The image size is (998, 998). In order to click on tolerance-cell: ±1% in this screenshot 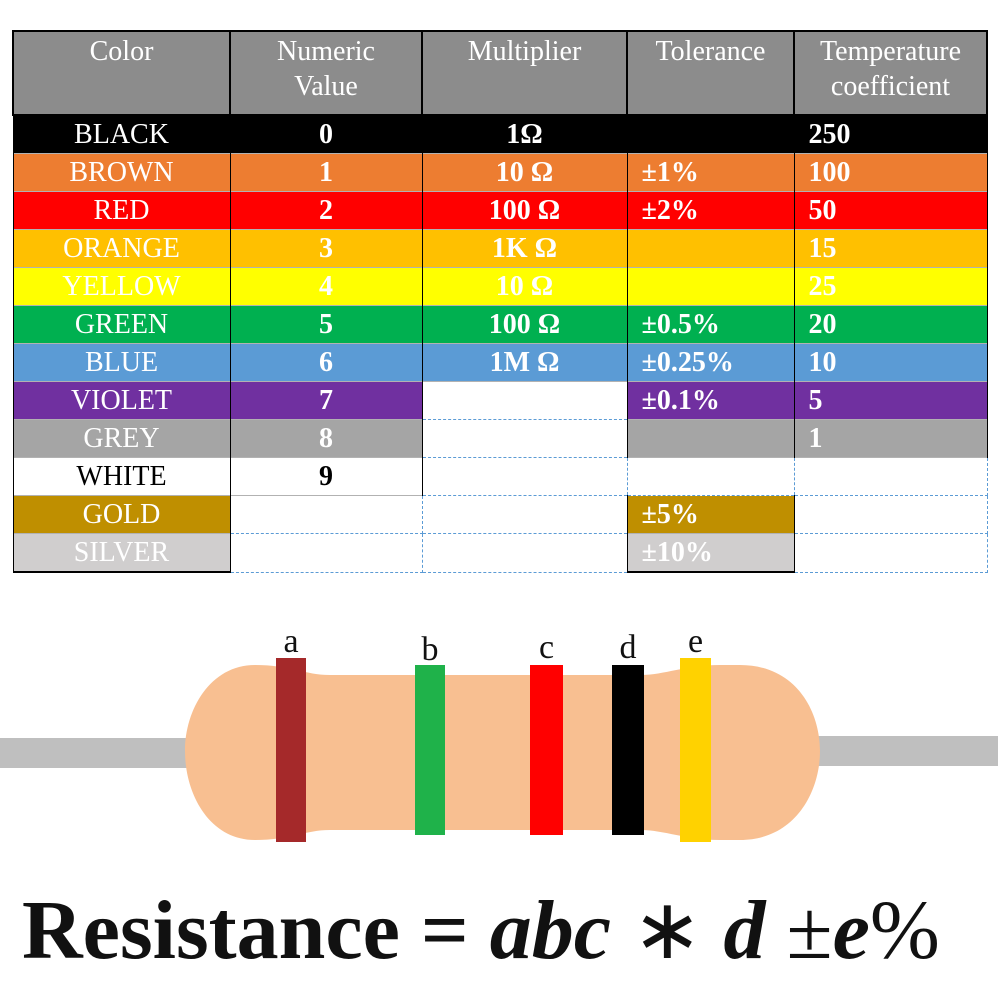, I will do `click(710, 172)`.